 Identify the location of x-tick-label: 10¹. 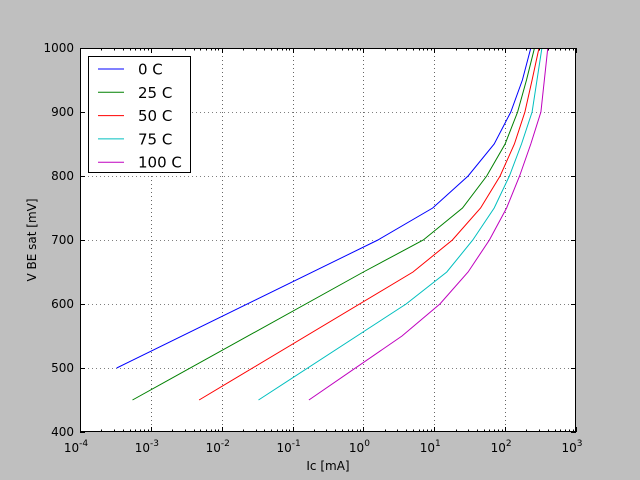
(430, 447).